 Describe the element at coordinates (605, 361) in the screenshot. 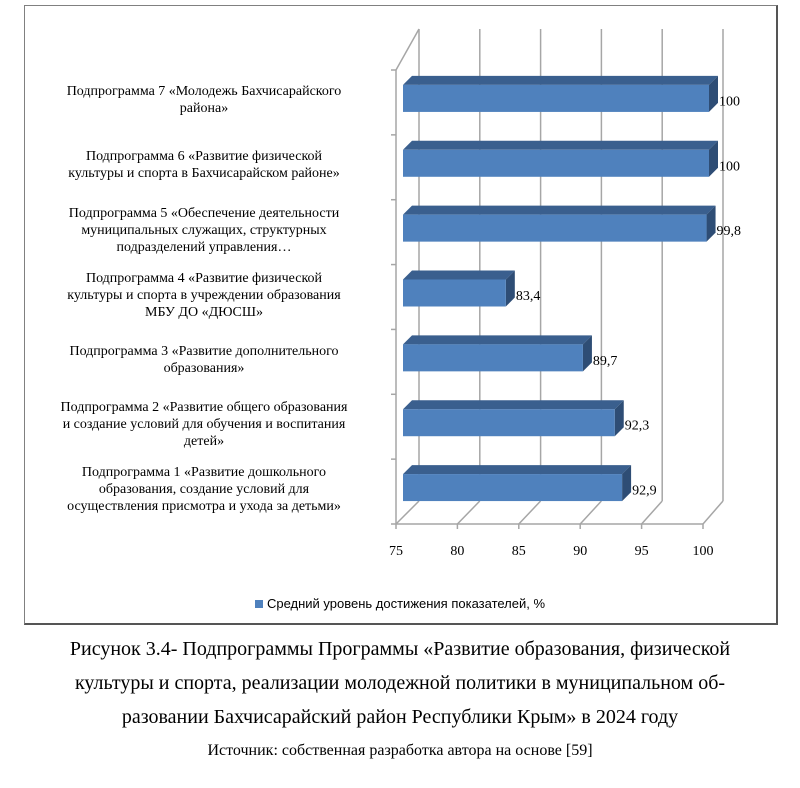

I see `data-label: 89,7` at that location.